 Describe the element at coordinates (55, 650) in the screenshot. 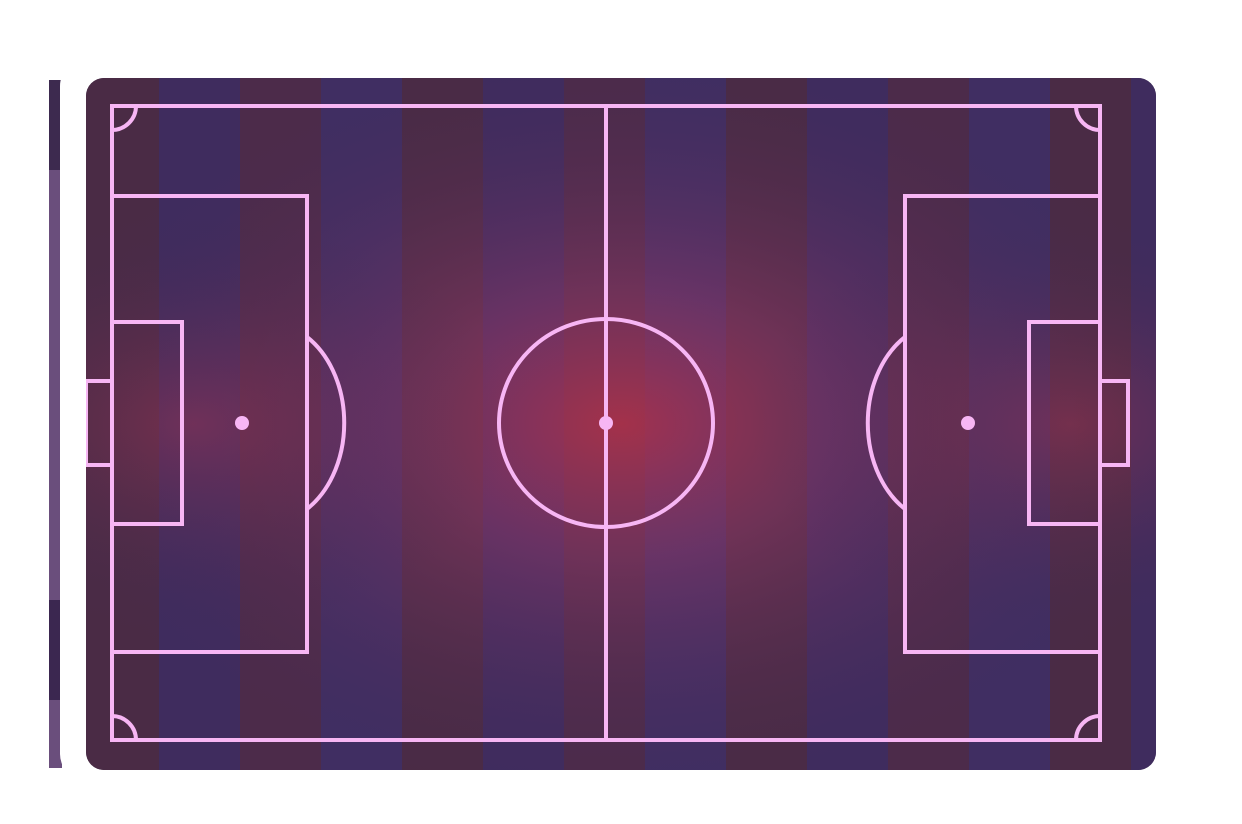

I see `left-edge-dark-bottom` at that location.